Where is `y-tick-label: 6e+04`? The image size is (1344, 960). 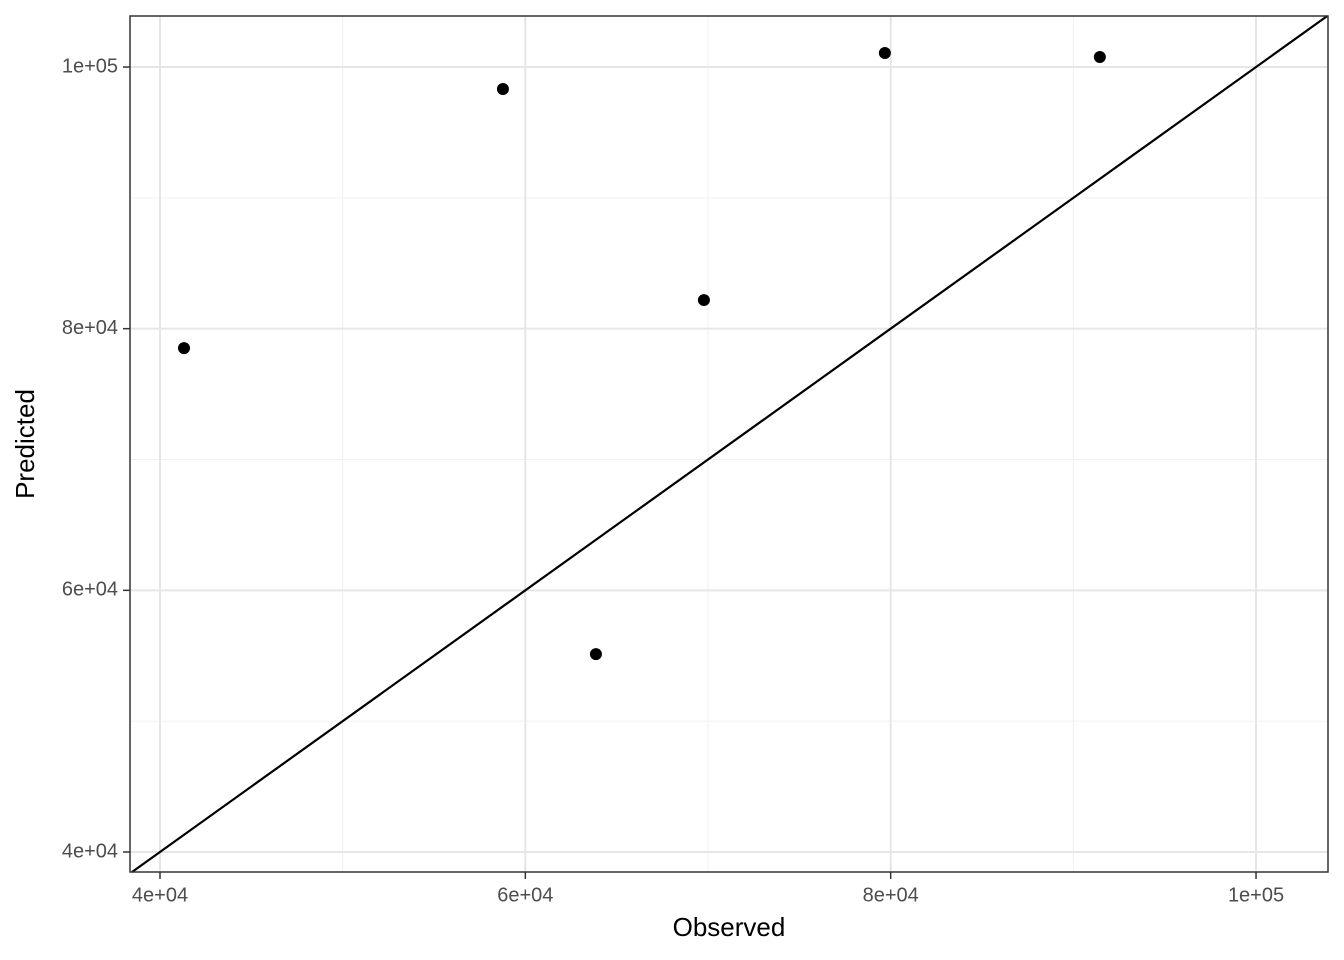 y-tick-label: 6e+04 is located at coordinates (90, 590).